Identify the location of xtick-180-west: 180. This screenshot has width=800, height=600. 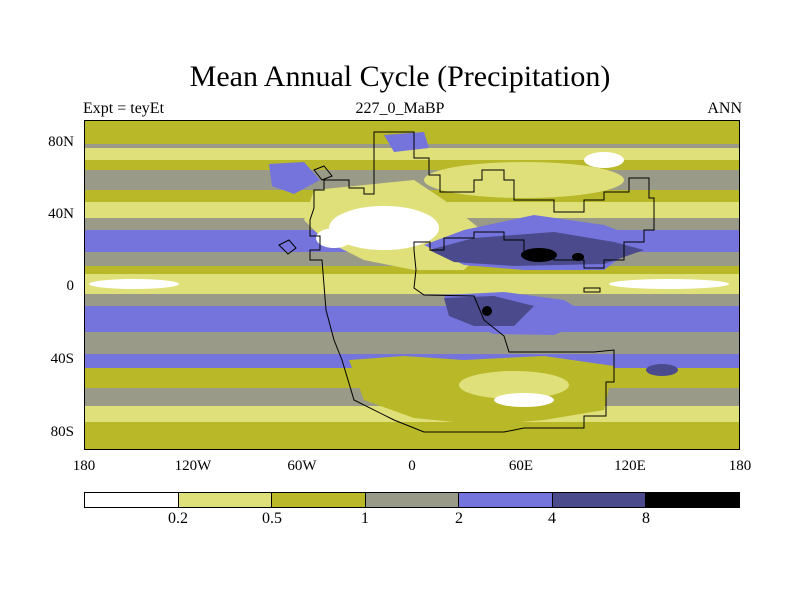
(84, 466).